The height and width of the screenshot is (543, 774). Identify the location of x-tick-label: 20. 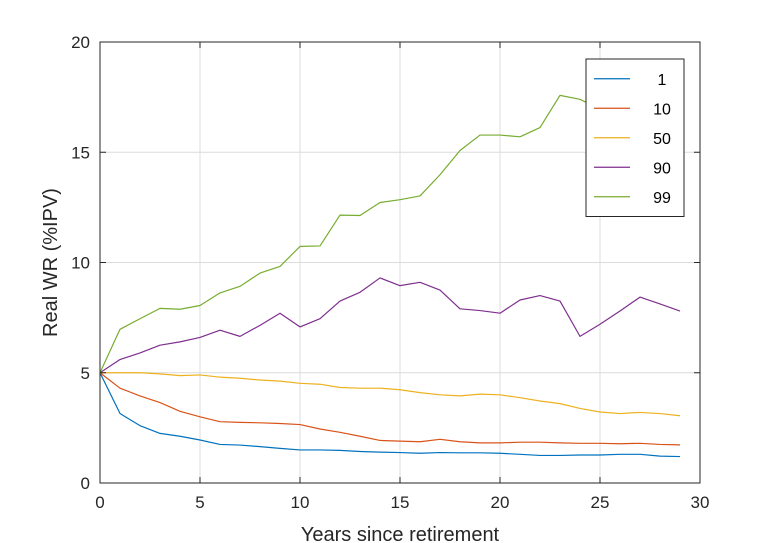
(500, 502).